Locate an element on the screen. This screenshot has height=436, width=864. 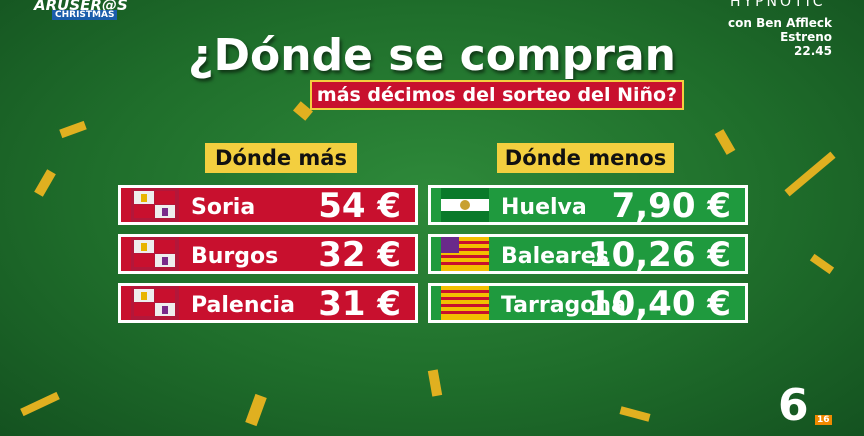
title: ¿Dónde se compran is located at coordinates (432, 55).